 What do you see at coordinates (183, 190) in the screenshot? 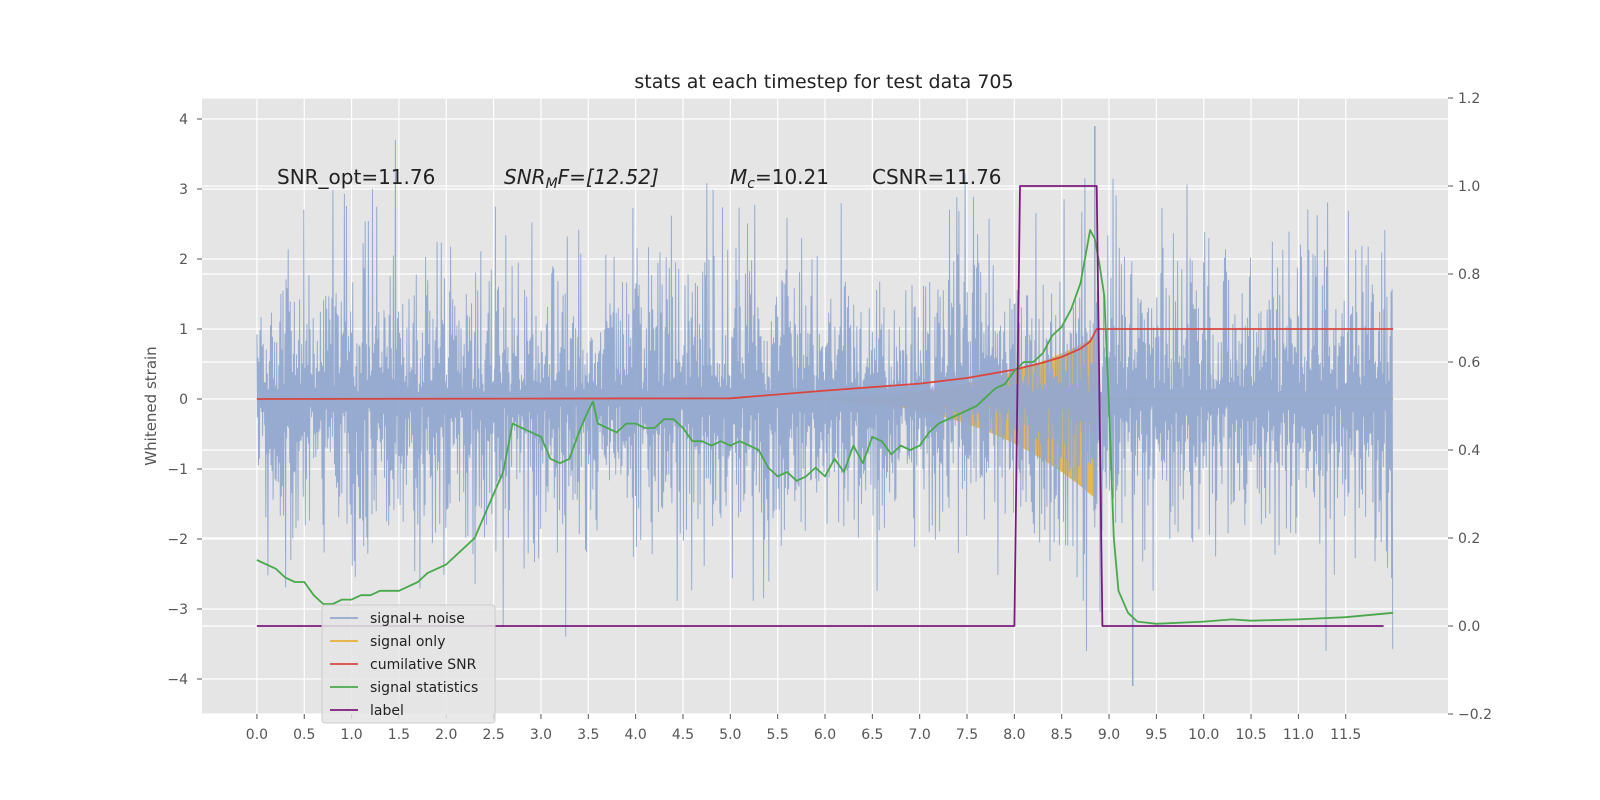
I see `y-tick-label: 3` at bounding box center [183, 190].